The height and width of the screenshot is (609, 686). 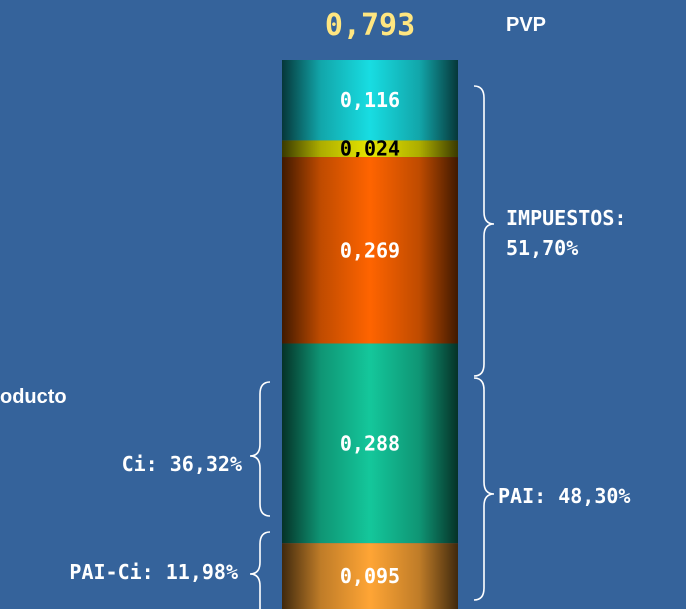 What do you see at coordinates (484, 489) in the screenshot?
I see `brace-pai` at bounding box center [484, 489].